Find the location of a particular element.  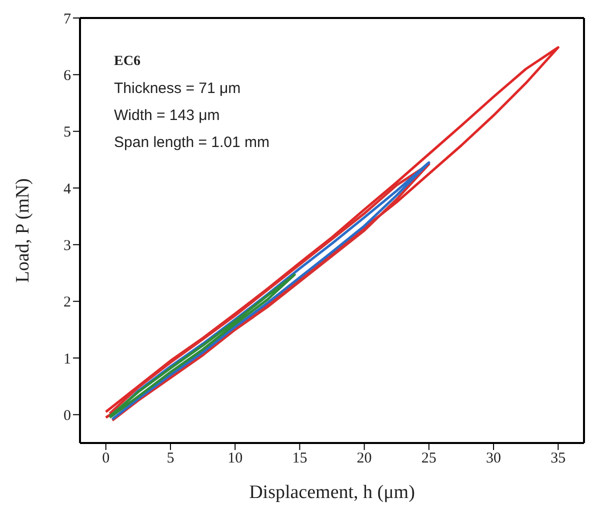

y-tick-label: 3 is located at coordinates (67, 246).